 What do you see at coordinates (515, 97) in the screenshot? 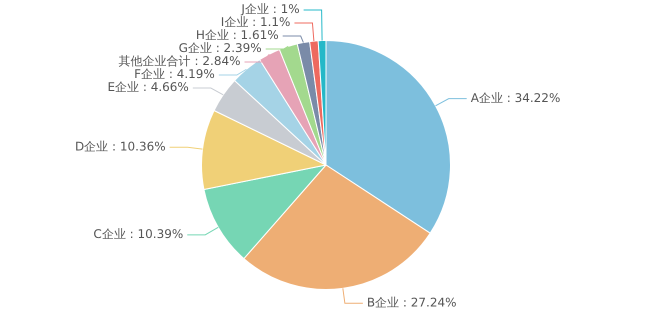
I see `slice-label: A企业 : 34.22%` at bounding box center [515, 97].